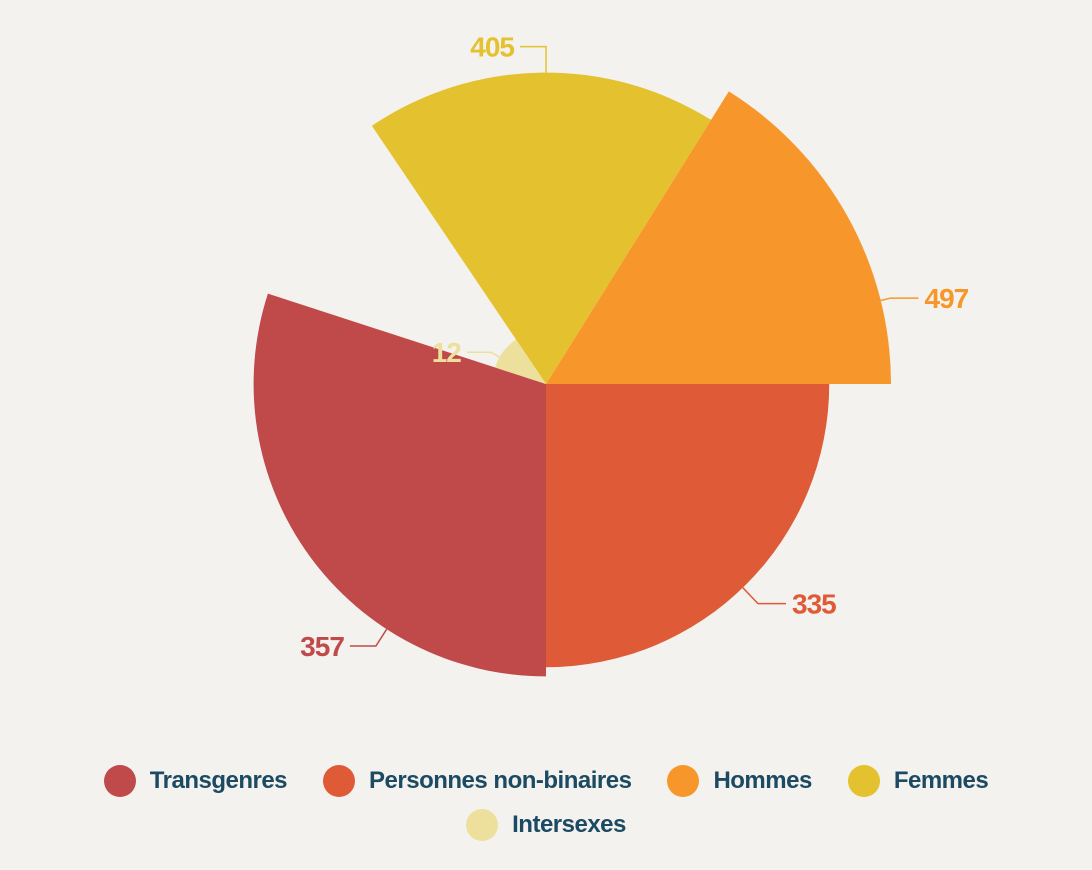 This screenshot has height=870, width=1092. Describe the element at coordinates (762, 780) in the screenshot. I see `legend-label: Hommes` at that location.